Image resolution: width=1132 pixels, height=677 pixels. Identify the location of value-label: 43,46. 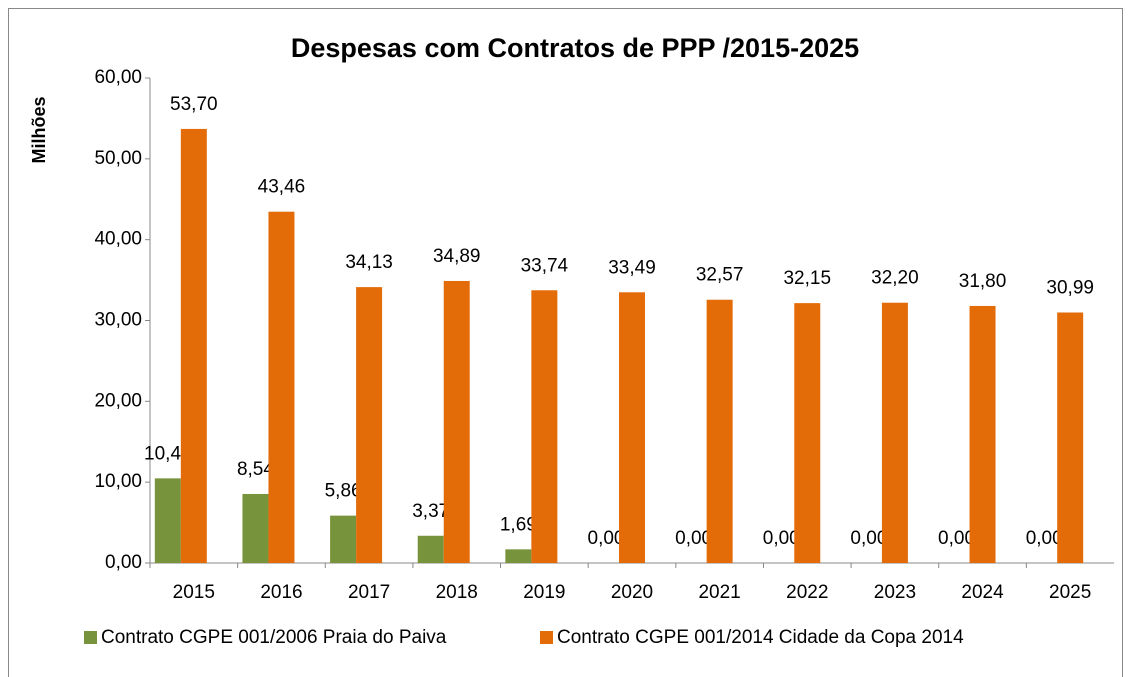
(282, 187).